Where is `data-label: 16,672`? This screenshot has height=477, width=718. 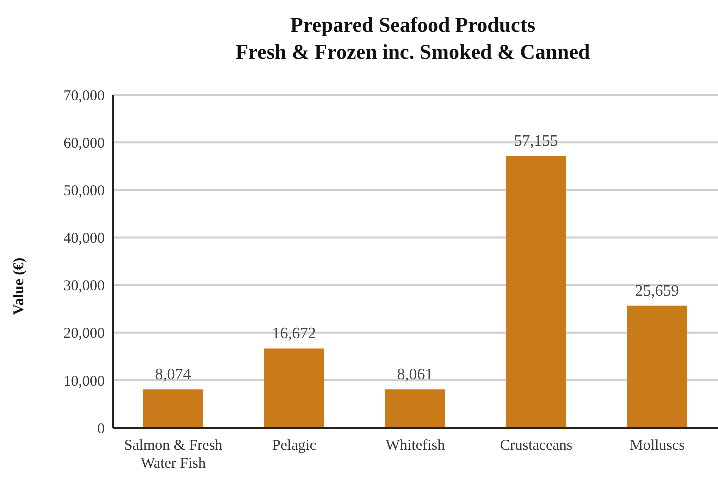 data-label: 16,672 is located at coordinates (294, 334).